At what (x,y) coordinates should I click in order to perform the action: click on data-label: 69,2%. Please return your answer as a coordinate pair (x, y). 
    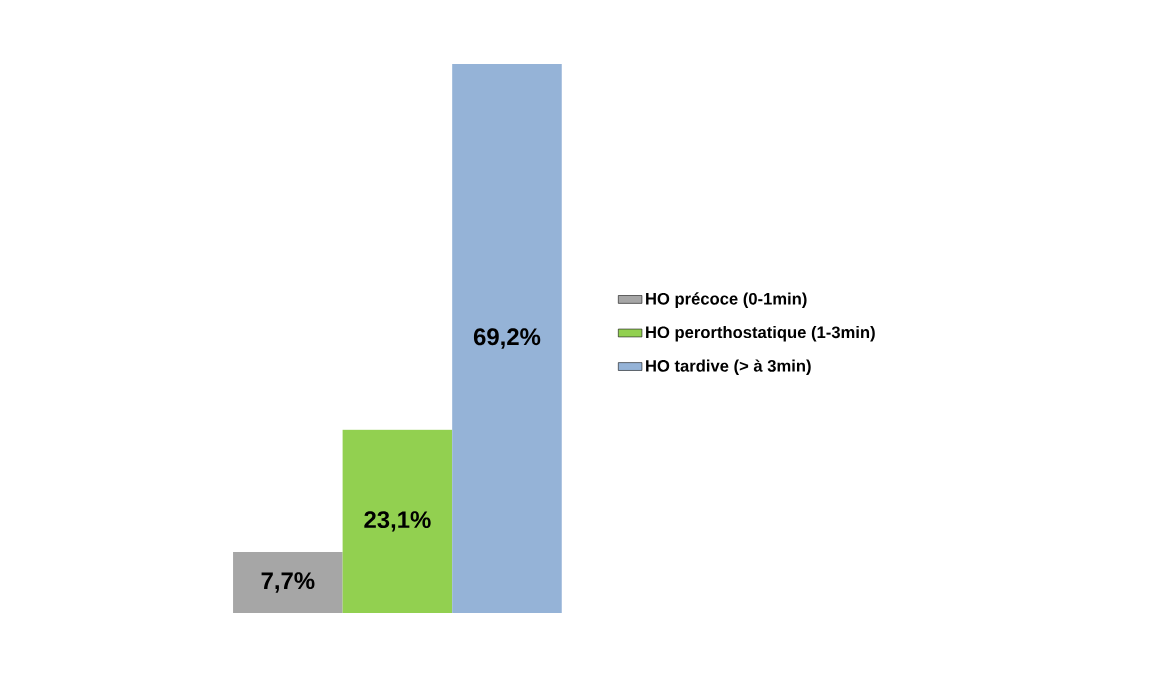
    Looking at the image, I should click on (507, 338).